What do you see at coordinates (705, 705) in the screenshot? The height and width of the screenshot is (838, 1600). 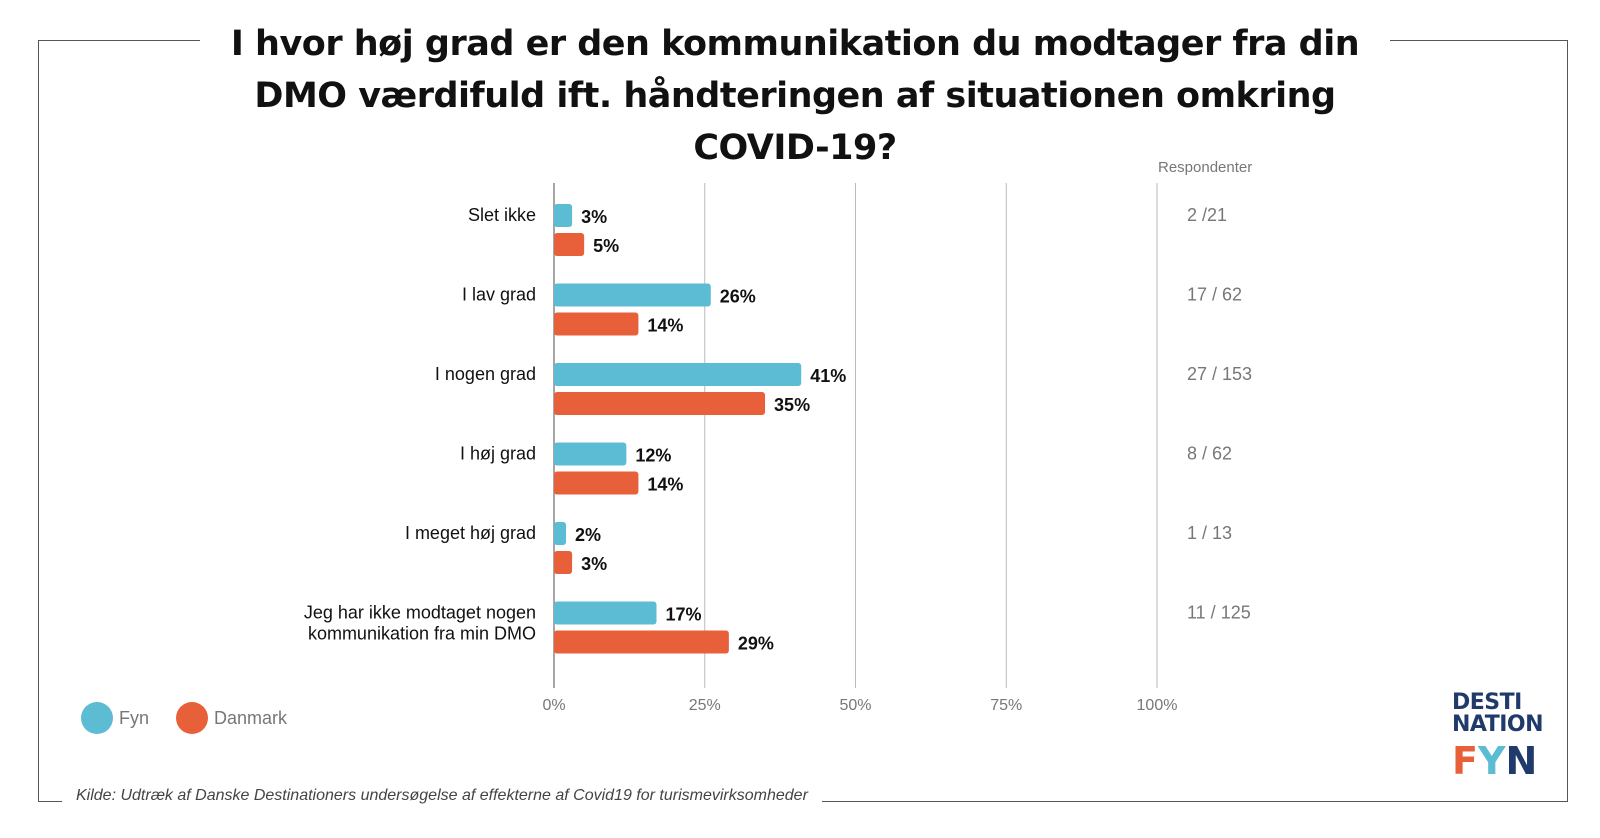 I see `x-tick-label: 25%` at bounding box center [705, 705].